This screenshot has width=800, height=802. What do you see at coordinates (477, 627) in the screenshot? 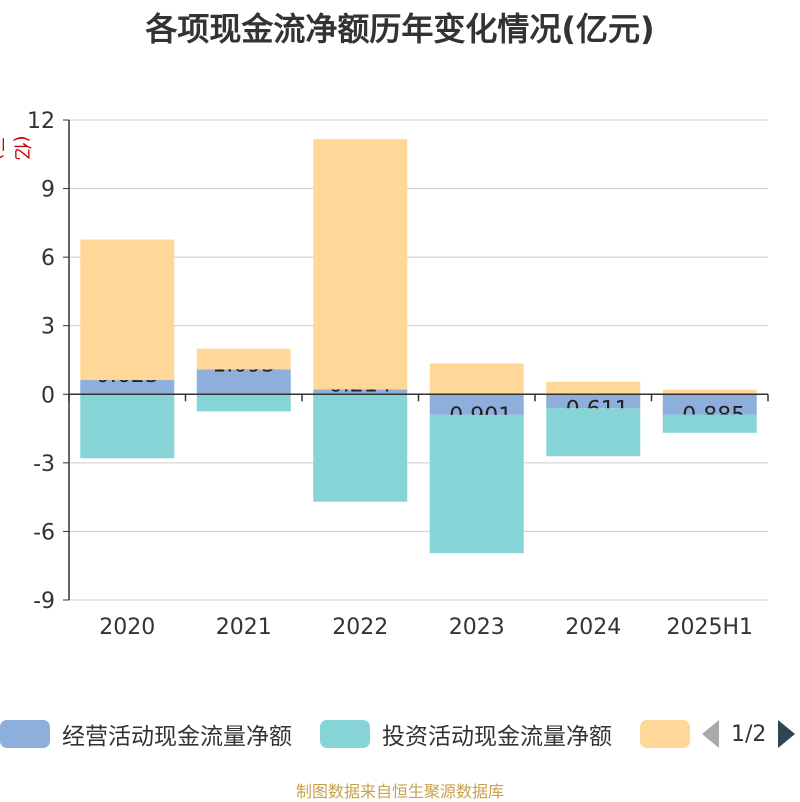
I see `x-tick-label: 2023` at bounding box center [477, 627].